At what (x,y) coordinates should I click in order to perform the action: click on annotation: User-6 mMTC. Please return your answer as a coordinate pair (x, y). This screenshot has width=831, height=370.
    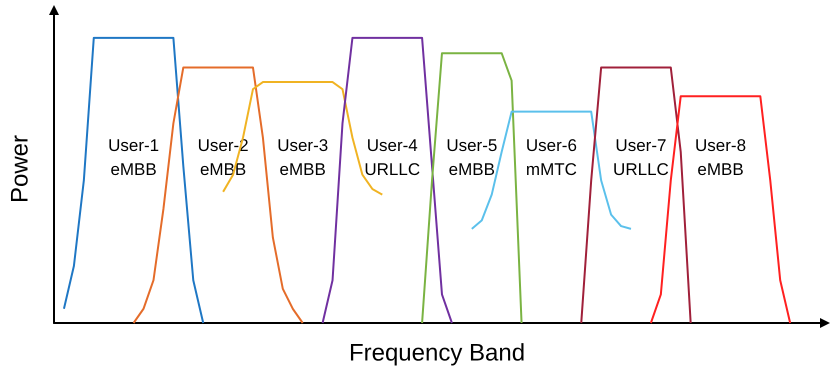
    Looking at the image, I should click on (551, 158).